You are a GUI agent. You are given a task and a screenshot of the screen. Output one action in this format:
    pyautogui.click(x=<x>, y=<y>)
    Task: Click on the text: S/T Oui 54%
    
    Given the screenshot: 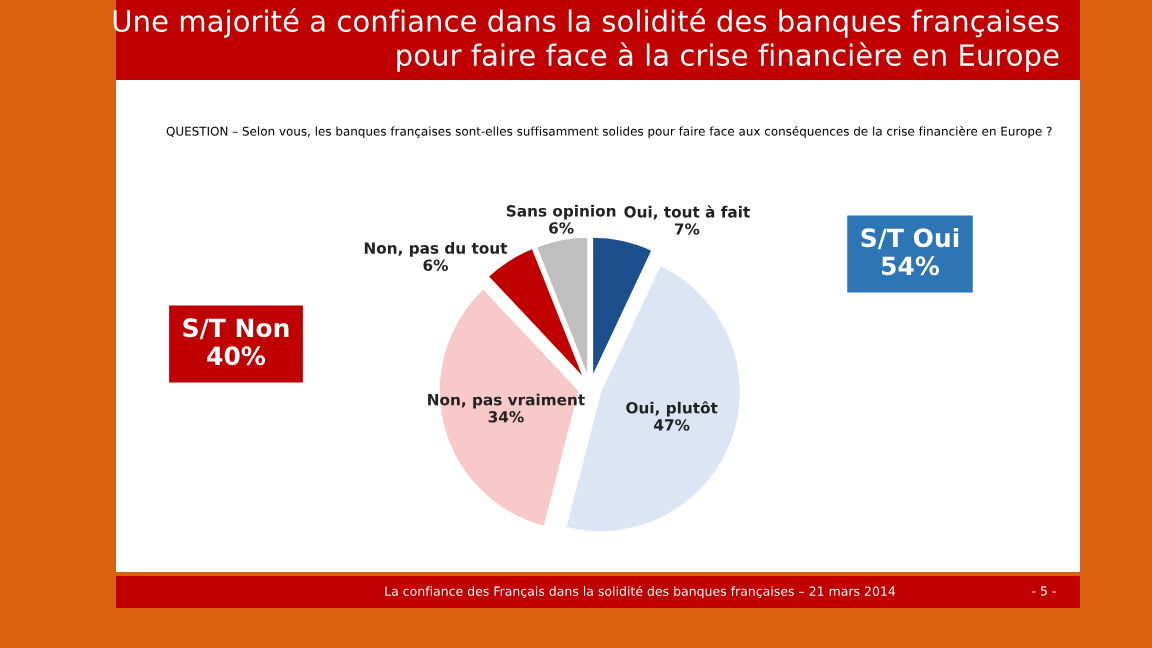 What is the action you would take?
    pyautogui.click(x=910, y=251)
    